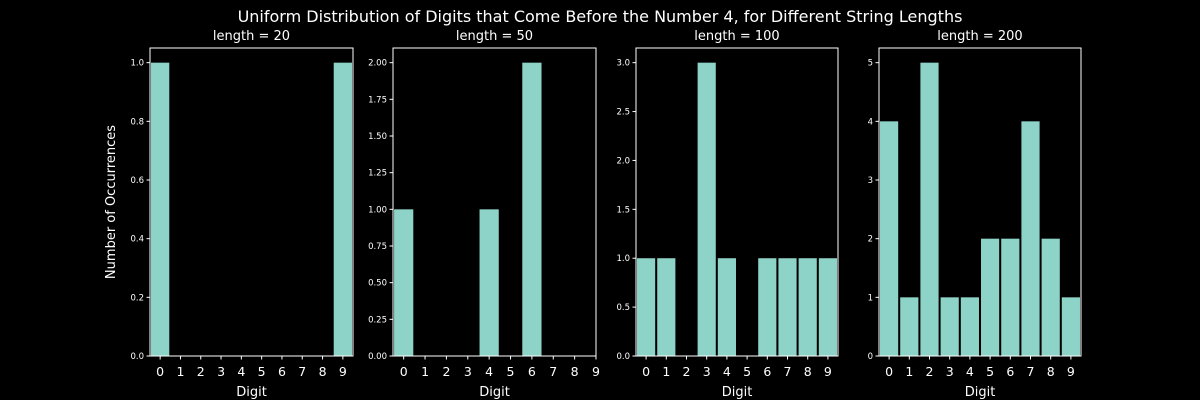  I want to click on y-tick-label: 0.25, so click(377, 320).